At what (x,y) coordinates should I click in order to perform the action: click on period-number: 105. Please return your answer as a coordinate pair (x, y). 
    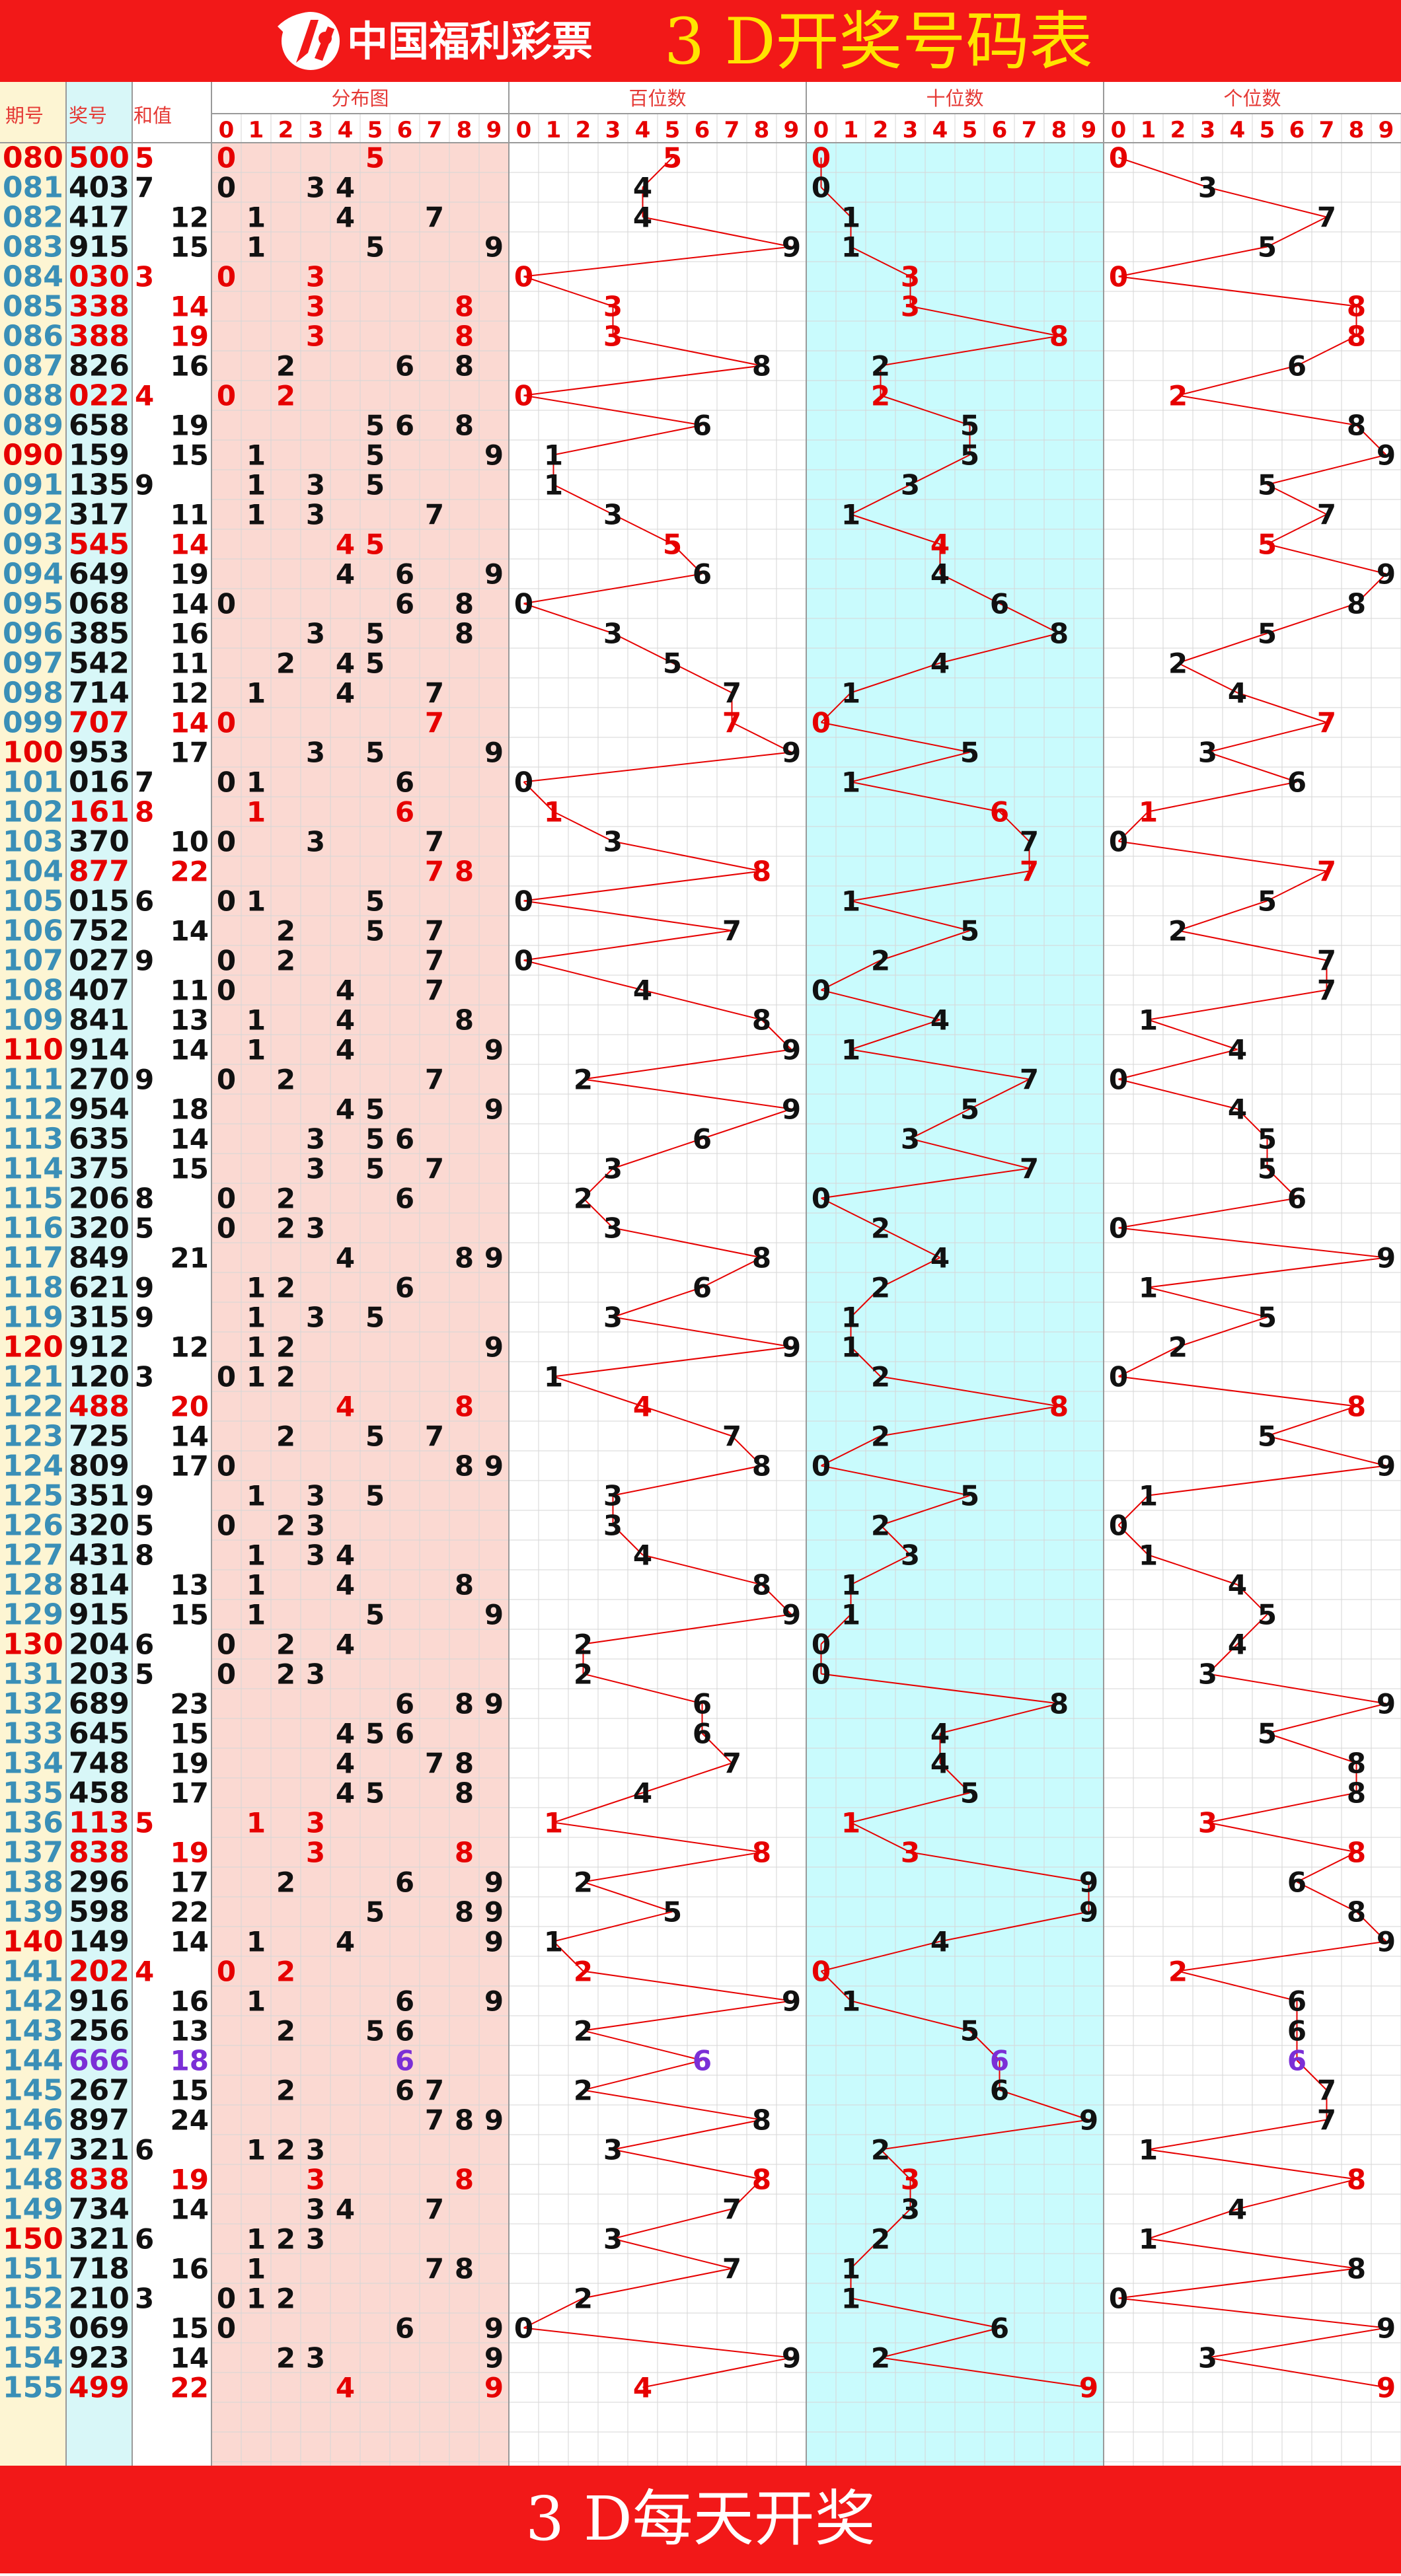
    Looking at the image, I should click on (33, 901).